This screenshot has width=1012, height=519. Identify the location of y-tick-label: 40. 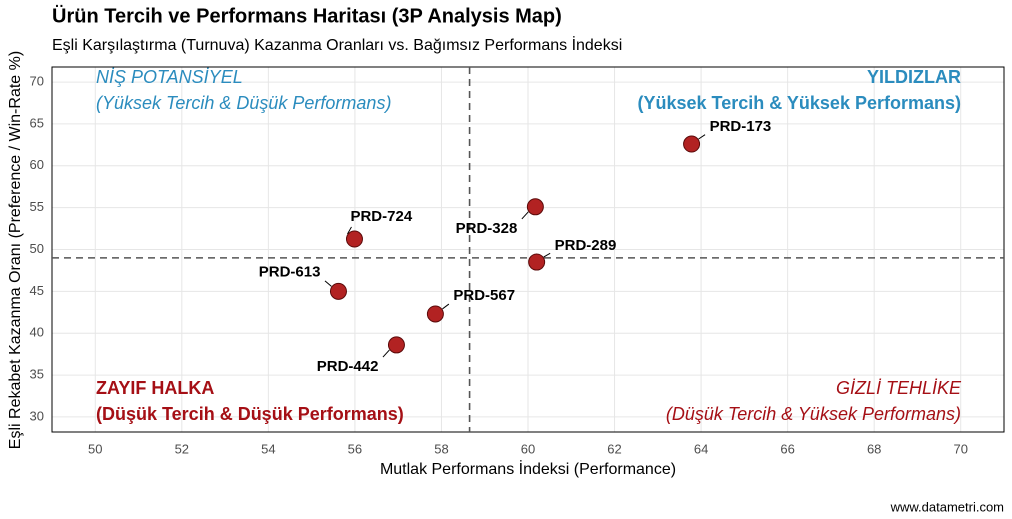
(37, 332).